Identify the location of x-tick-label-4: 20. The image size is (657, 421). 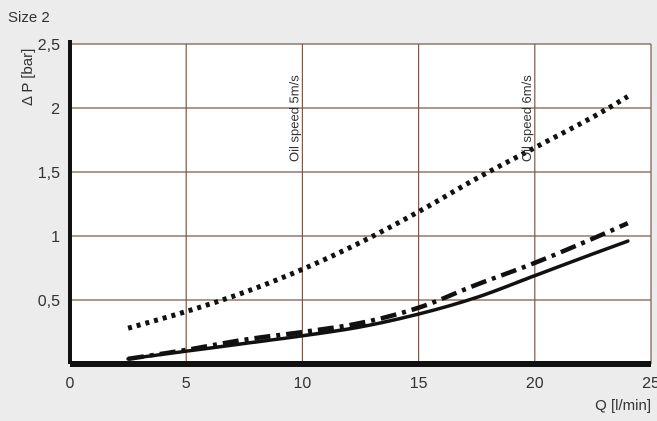
(535, 383).